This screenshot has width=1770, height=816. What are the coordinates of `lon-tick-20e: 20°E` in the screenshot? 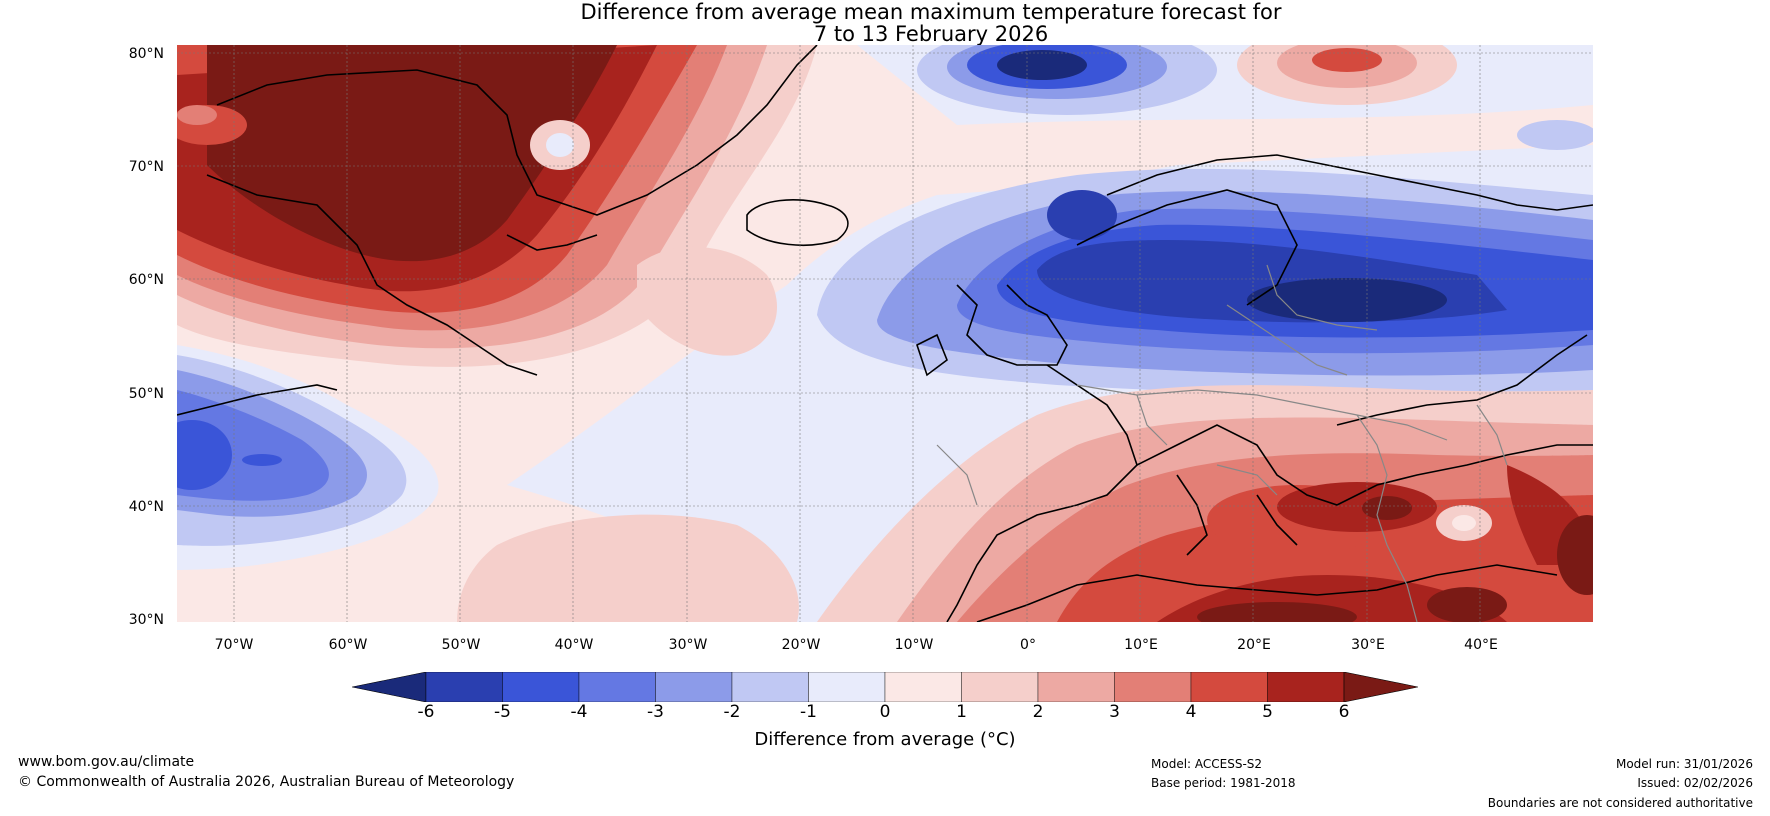 It's located at (1254, 645).